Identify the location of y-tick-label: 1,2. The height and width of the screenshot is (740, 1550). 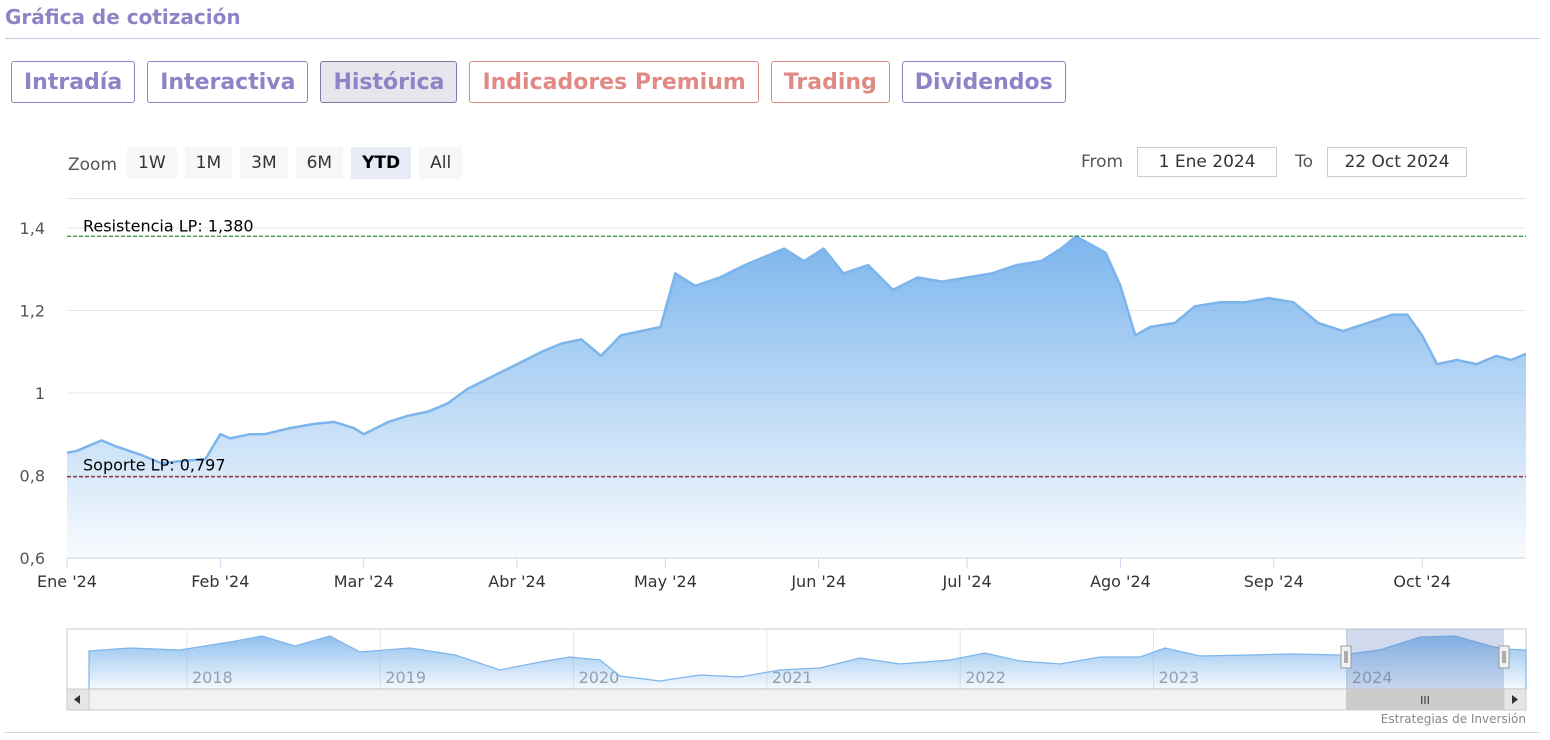
(32, 311).